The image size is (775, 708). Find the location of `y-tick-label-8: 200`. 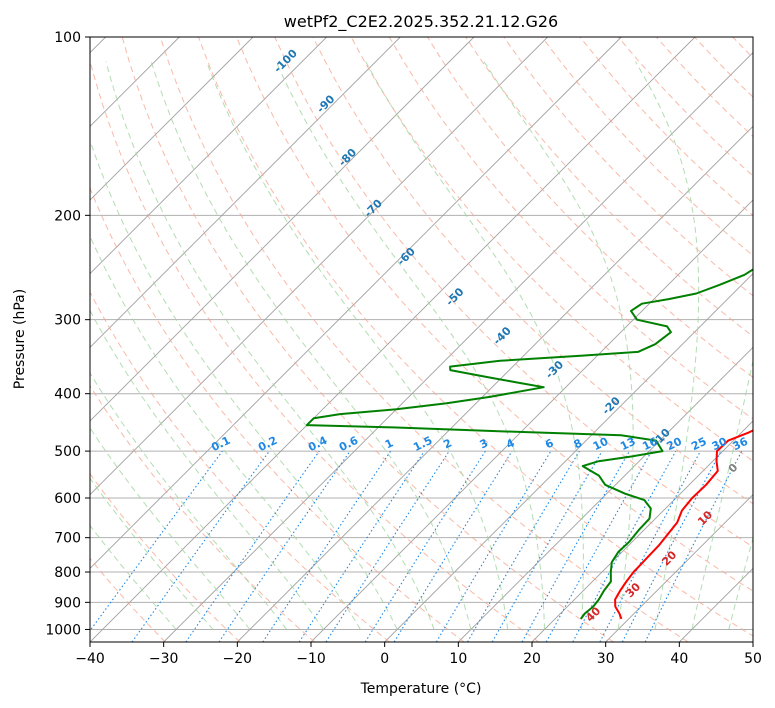

y-tick-label-8: 200 is located at coordinates (67, 216).